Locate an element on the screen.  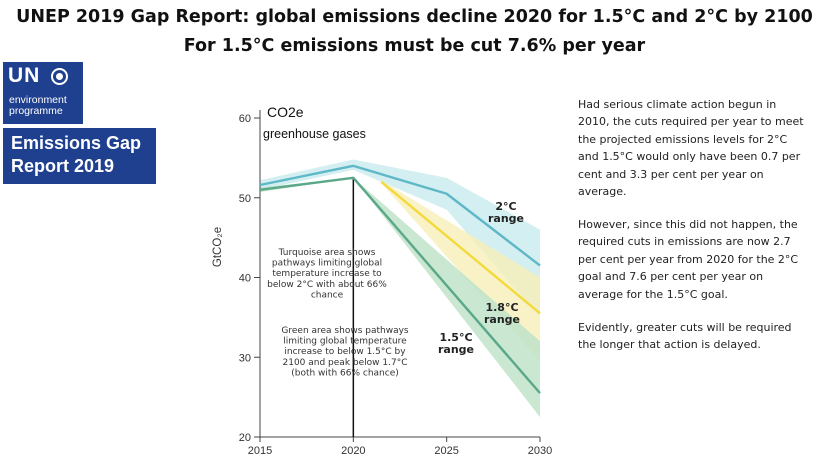
label-2c-range: range is located at coordinates (506, 218).